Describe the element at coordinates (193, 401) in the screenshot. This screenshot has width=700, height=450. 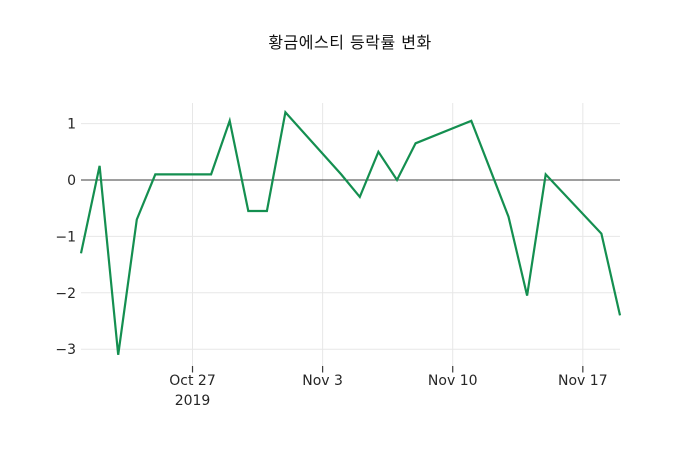
I see `x-tick-label: 2019` at that location.